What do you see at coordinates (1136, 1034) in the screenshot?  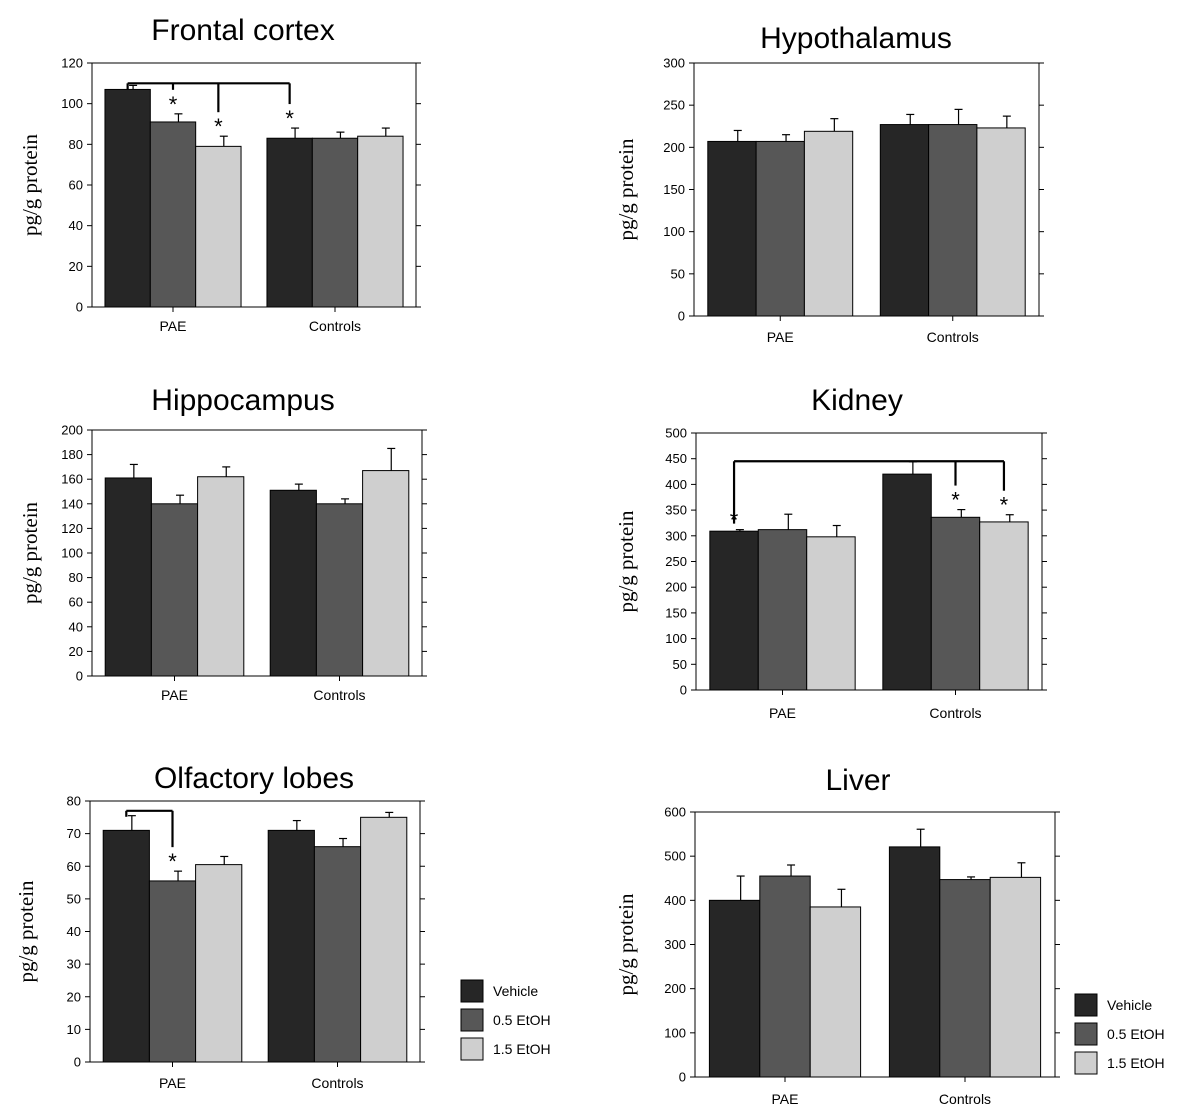 I see `legend-label: 0.5 EtOH` at bounding box center [1136, 1034].